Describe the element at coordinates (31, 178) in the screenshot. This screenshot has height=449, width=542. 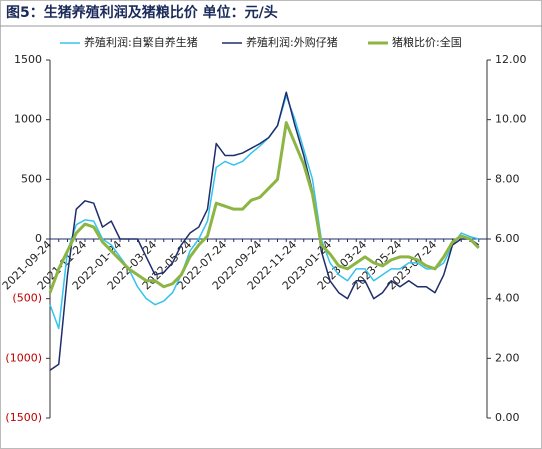
I see `y-tick-label: 500` at that location.